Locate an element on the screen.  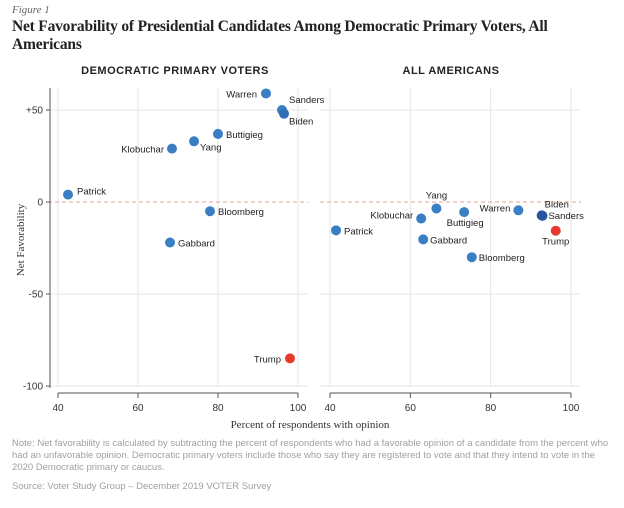
y-tick-label: -50 is located at coordinates (36, 295).